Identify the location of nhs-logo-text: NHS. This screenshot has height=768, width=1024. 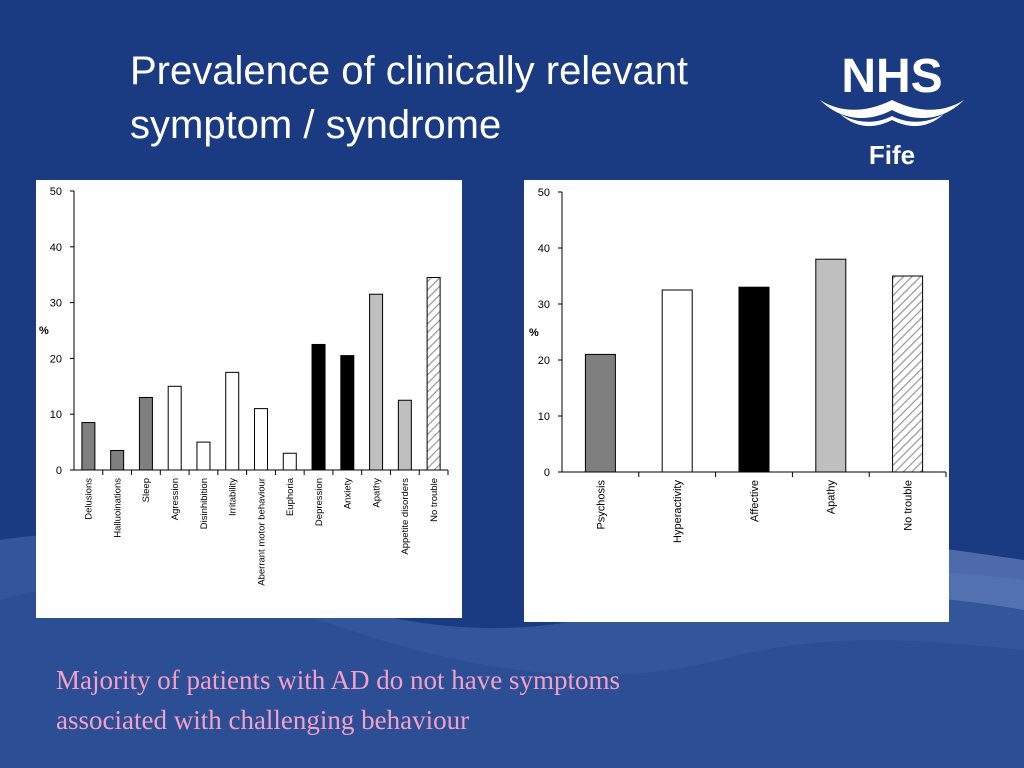
(891, 77).